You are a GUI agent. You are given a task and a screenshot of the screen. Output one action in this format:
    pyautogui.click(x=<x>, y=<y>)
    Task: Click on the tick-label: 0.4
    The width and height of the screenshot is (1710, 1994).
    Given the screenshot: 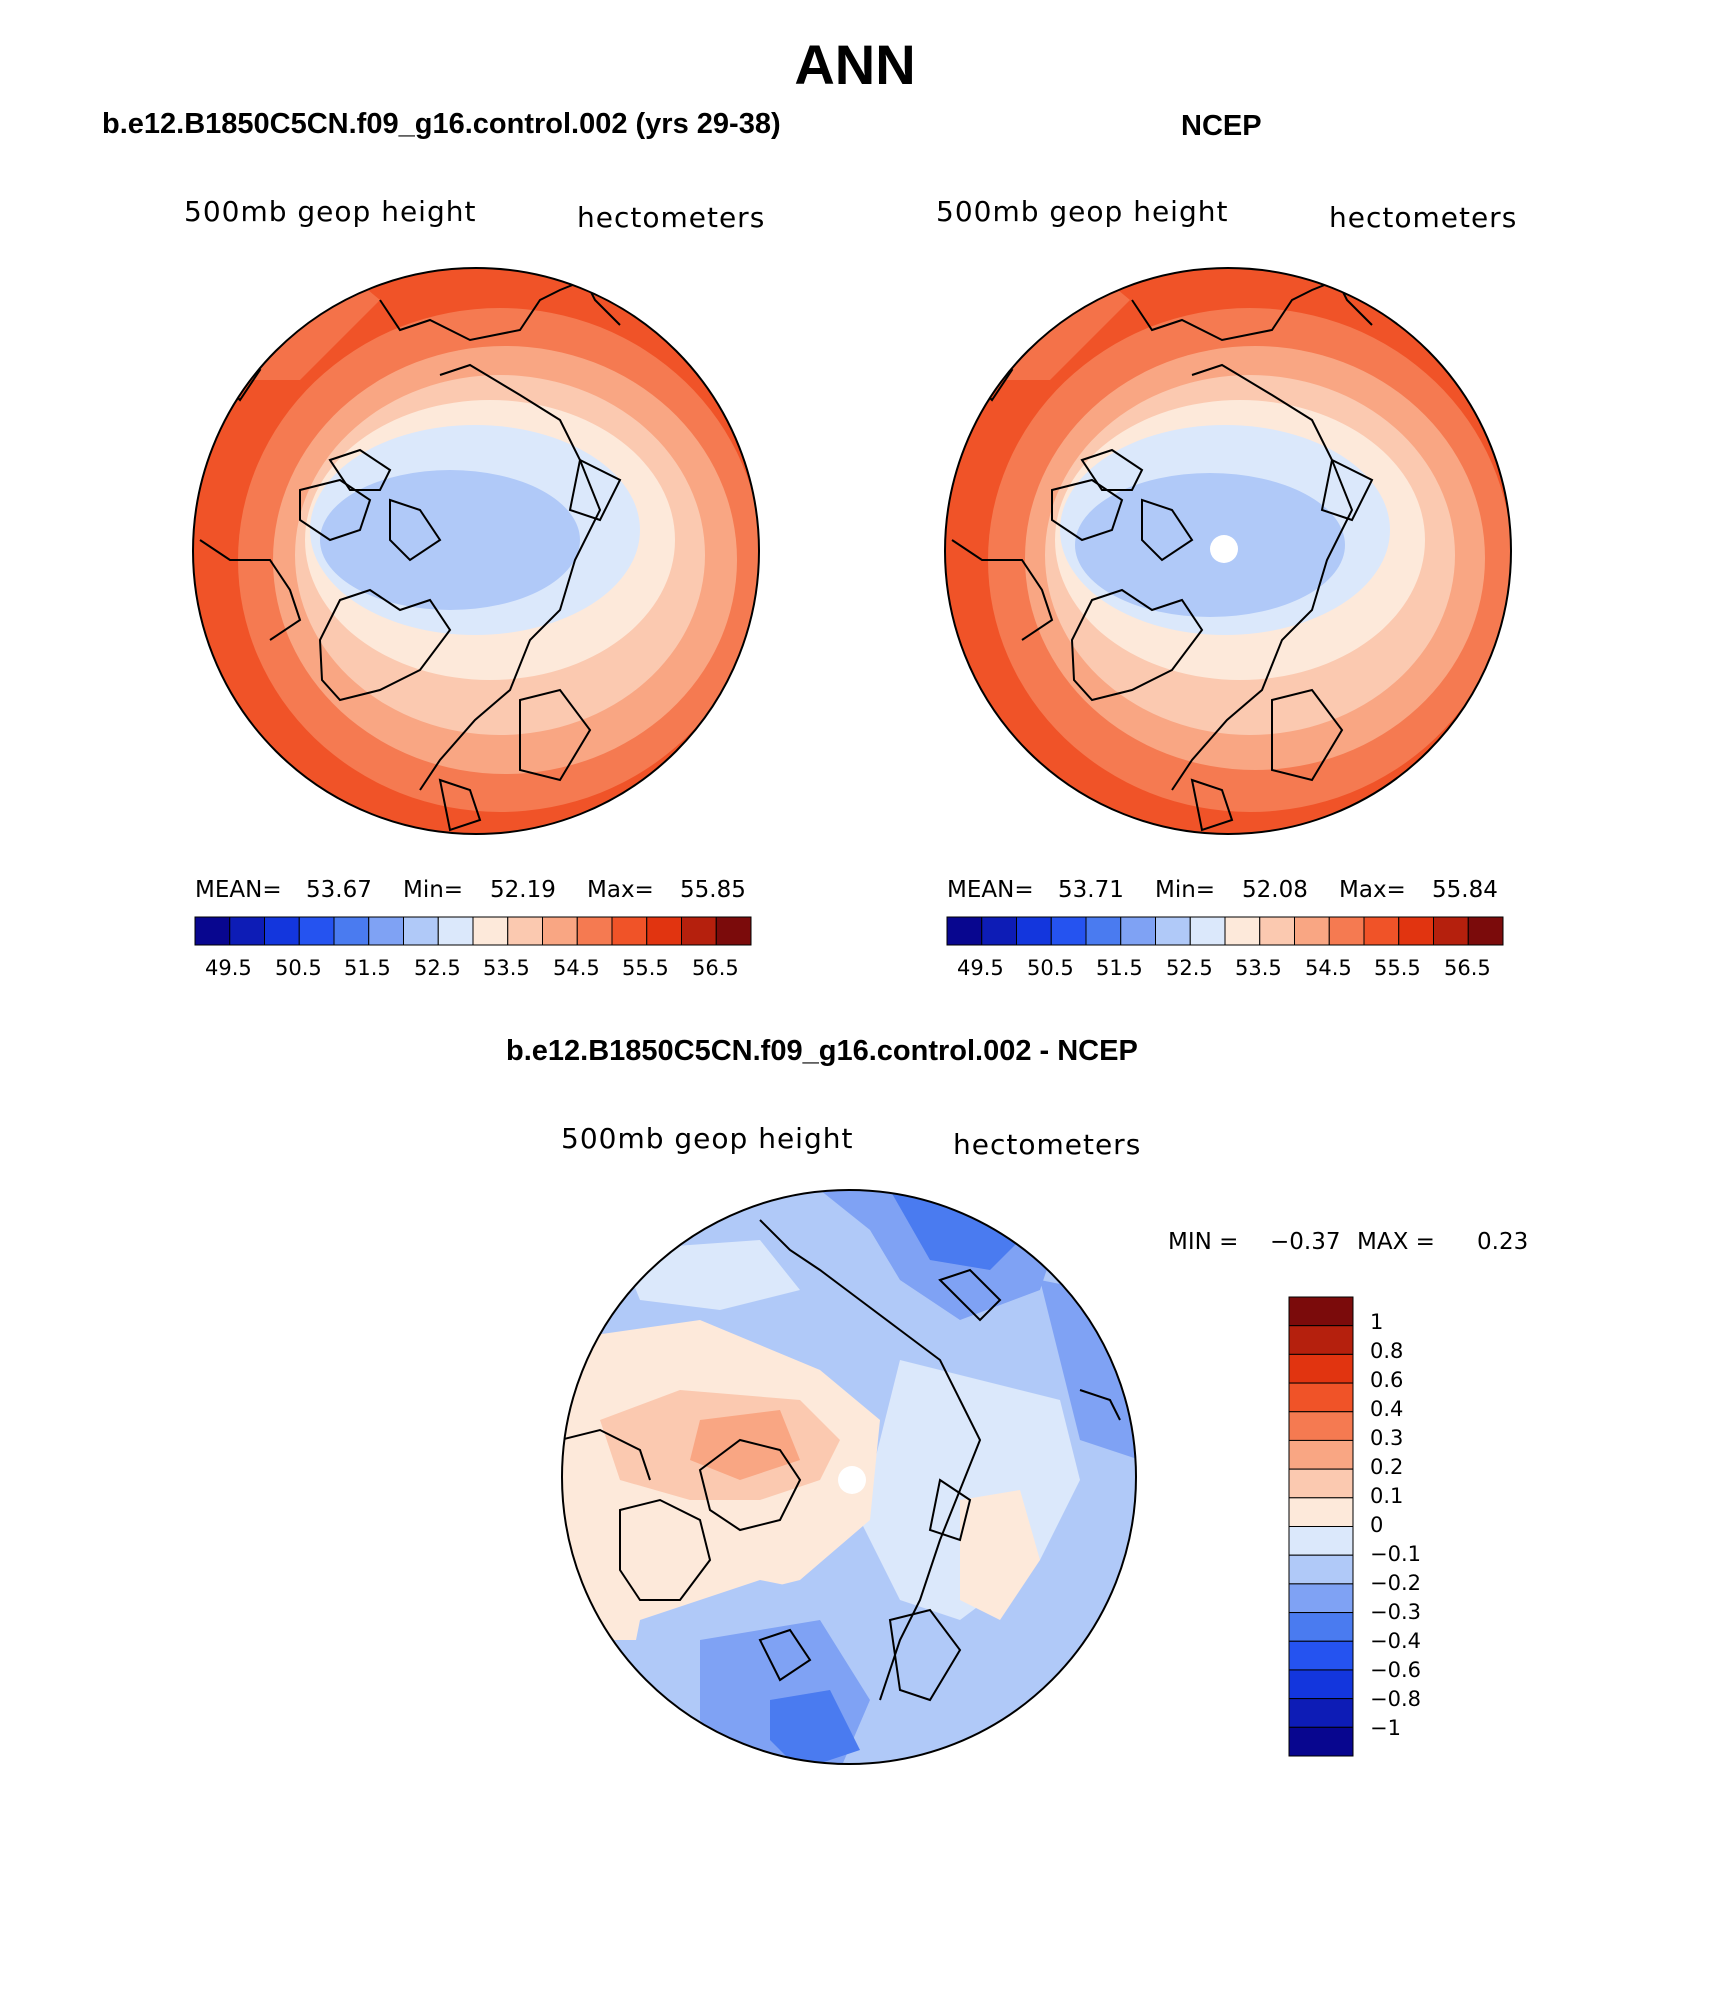 What is the action you would take?
    pyautogui.click(x=1387, y=1409)
    